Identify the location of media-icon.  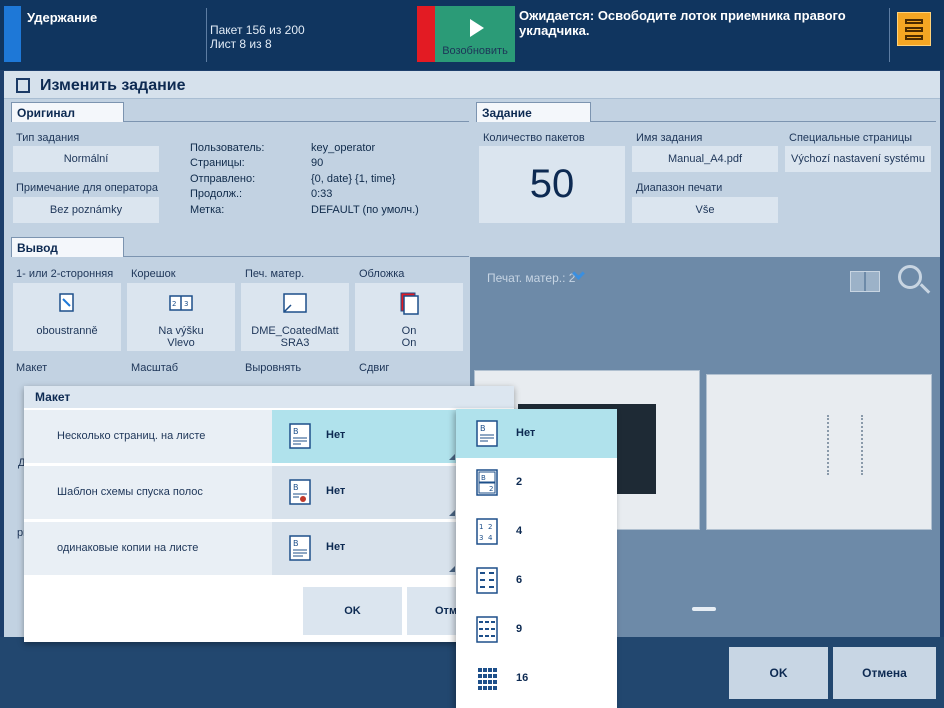
(295, 303).